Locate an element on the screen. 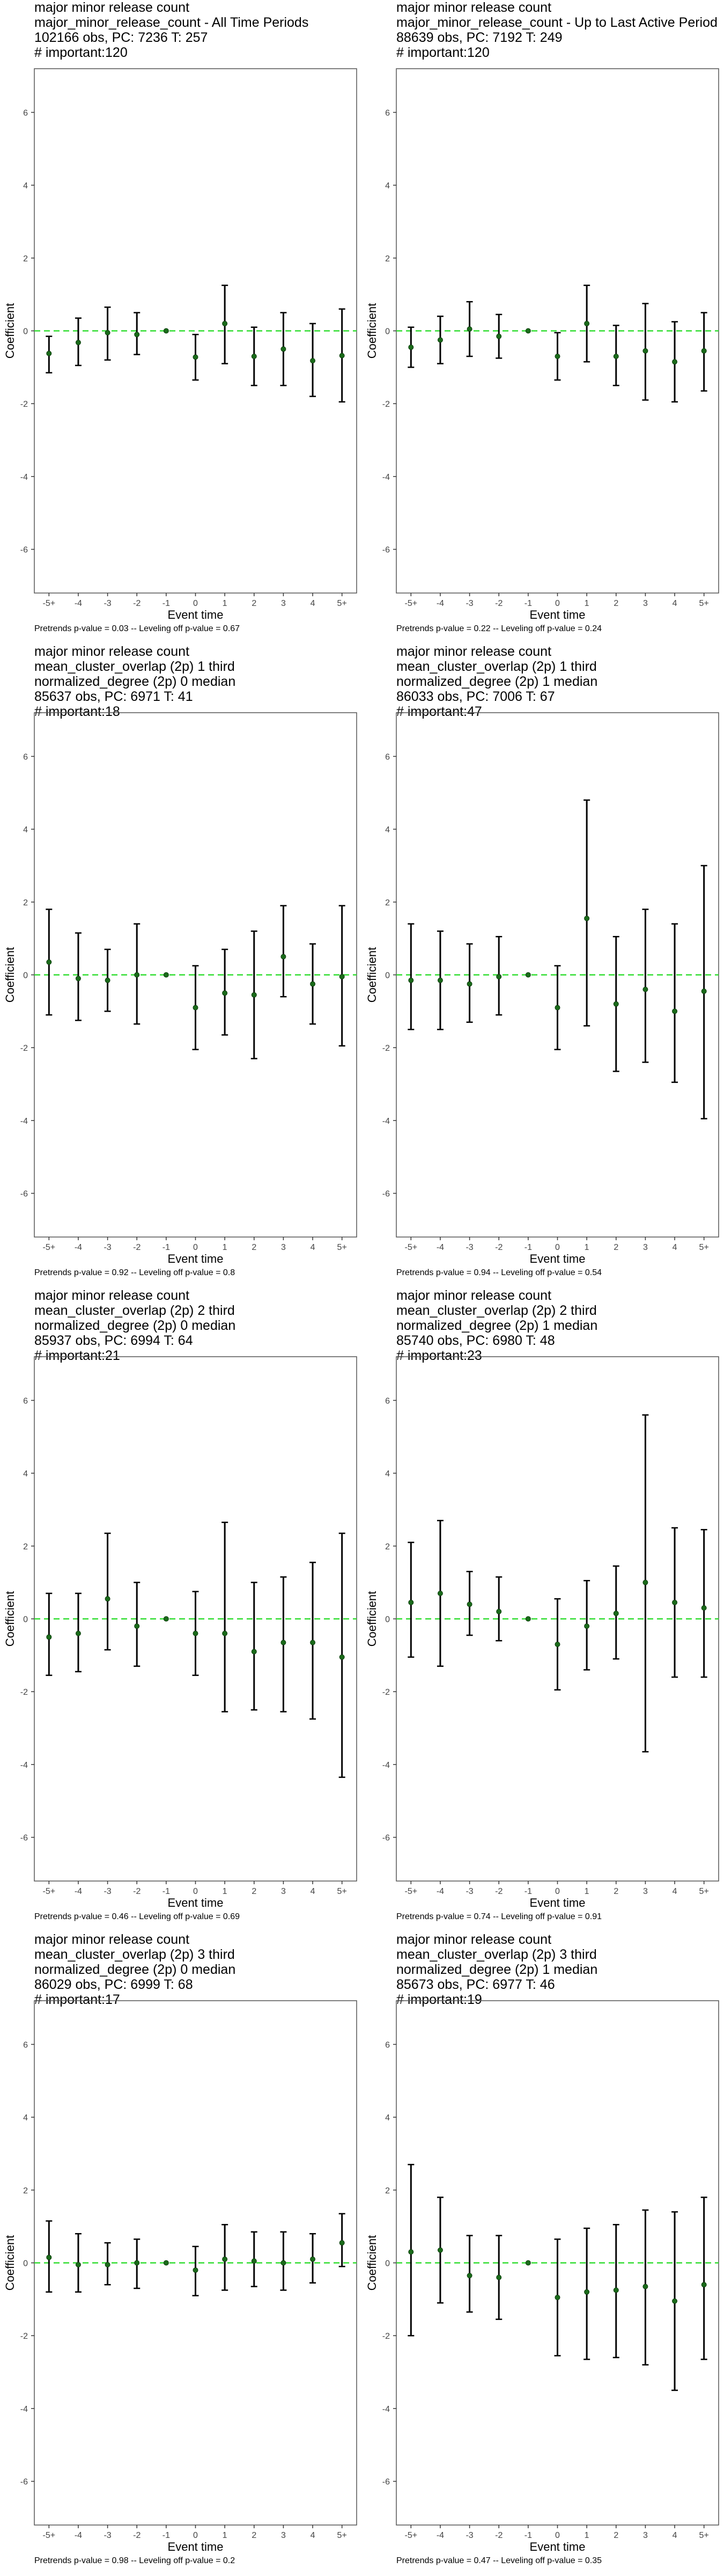 This screenshot has height=2576, width=724. chart-title-line: 85637 obs, PC: 6971 T: 41 is located at coordinates (113, 696).